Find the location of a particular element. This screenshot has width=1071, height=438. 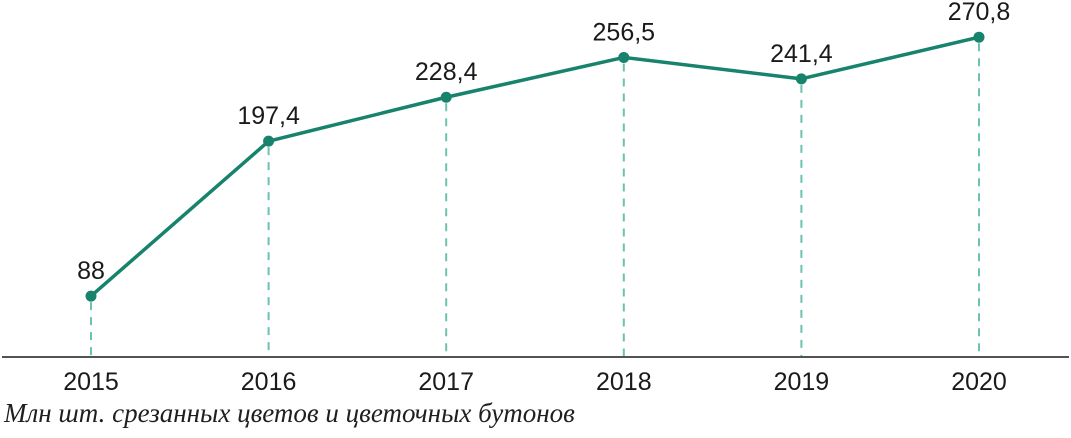

x-tick-label-2020: 2020 is located at coordinates (979, 382).